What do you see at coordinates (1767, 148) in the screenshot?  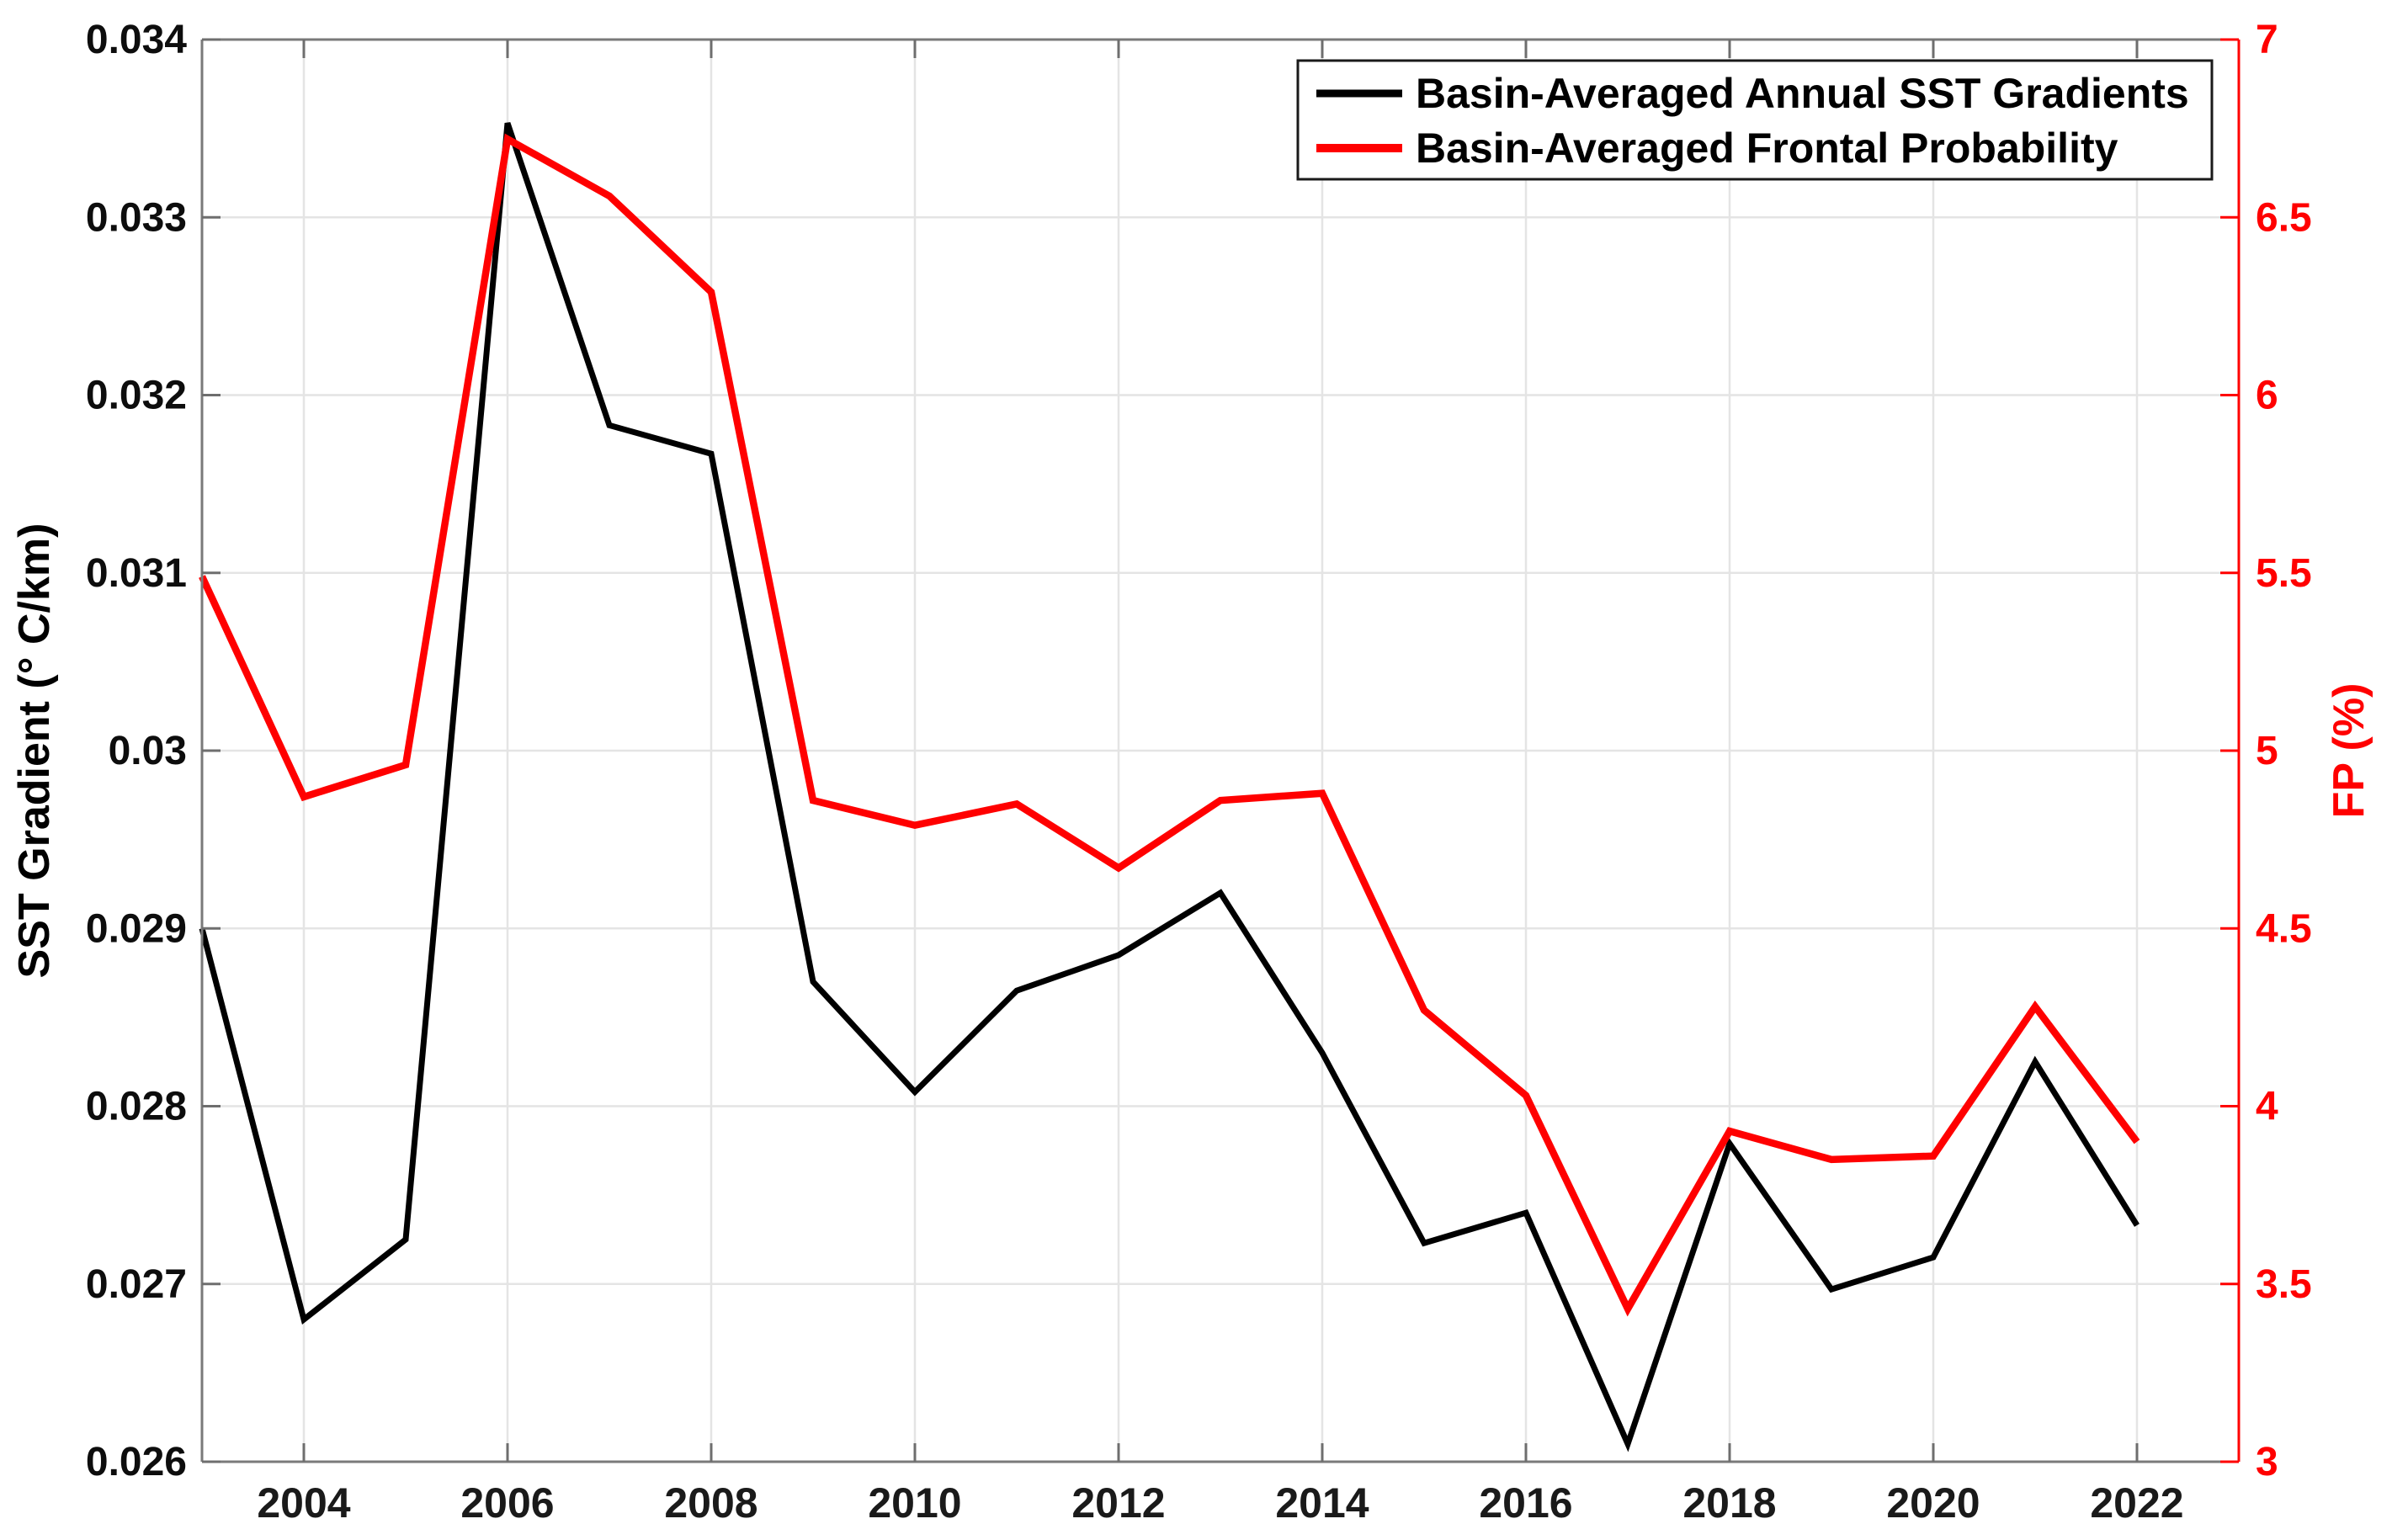 I see `legend-label-frontal-probability: Basin-Averaged Frontal Probability` at bounding box center [1767, 148].